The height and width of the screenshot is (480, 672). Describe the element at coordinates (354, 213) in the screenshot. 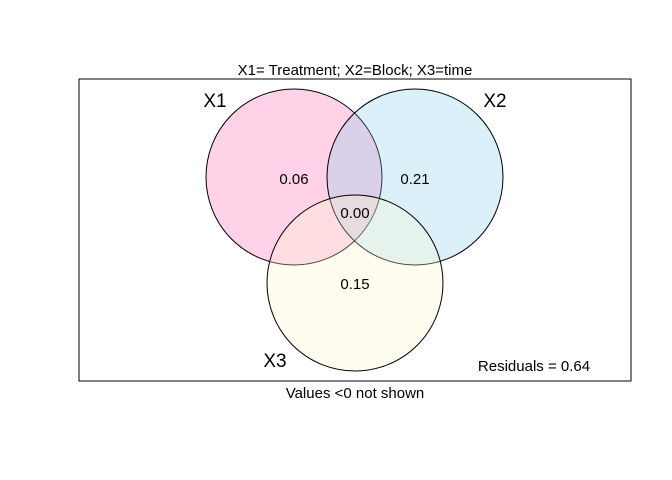

I see `region-center-value: 0.00` at that location.